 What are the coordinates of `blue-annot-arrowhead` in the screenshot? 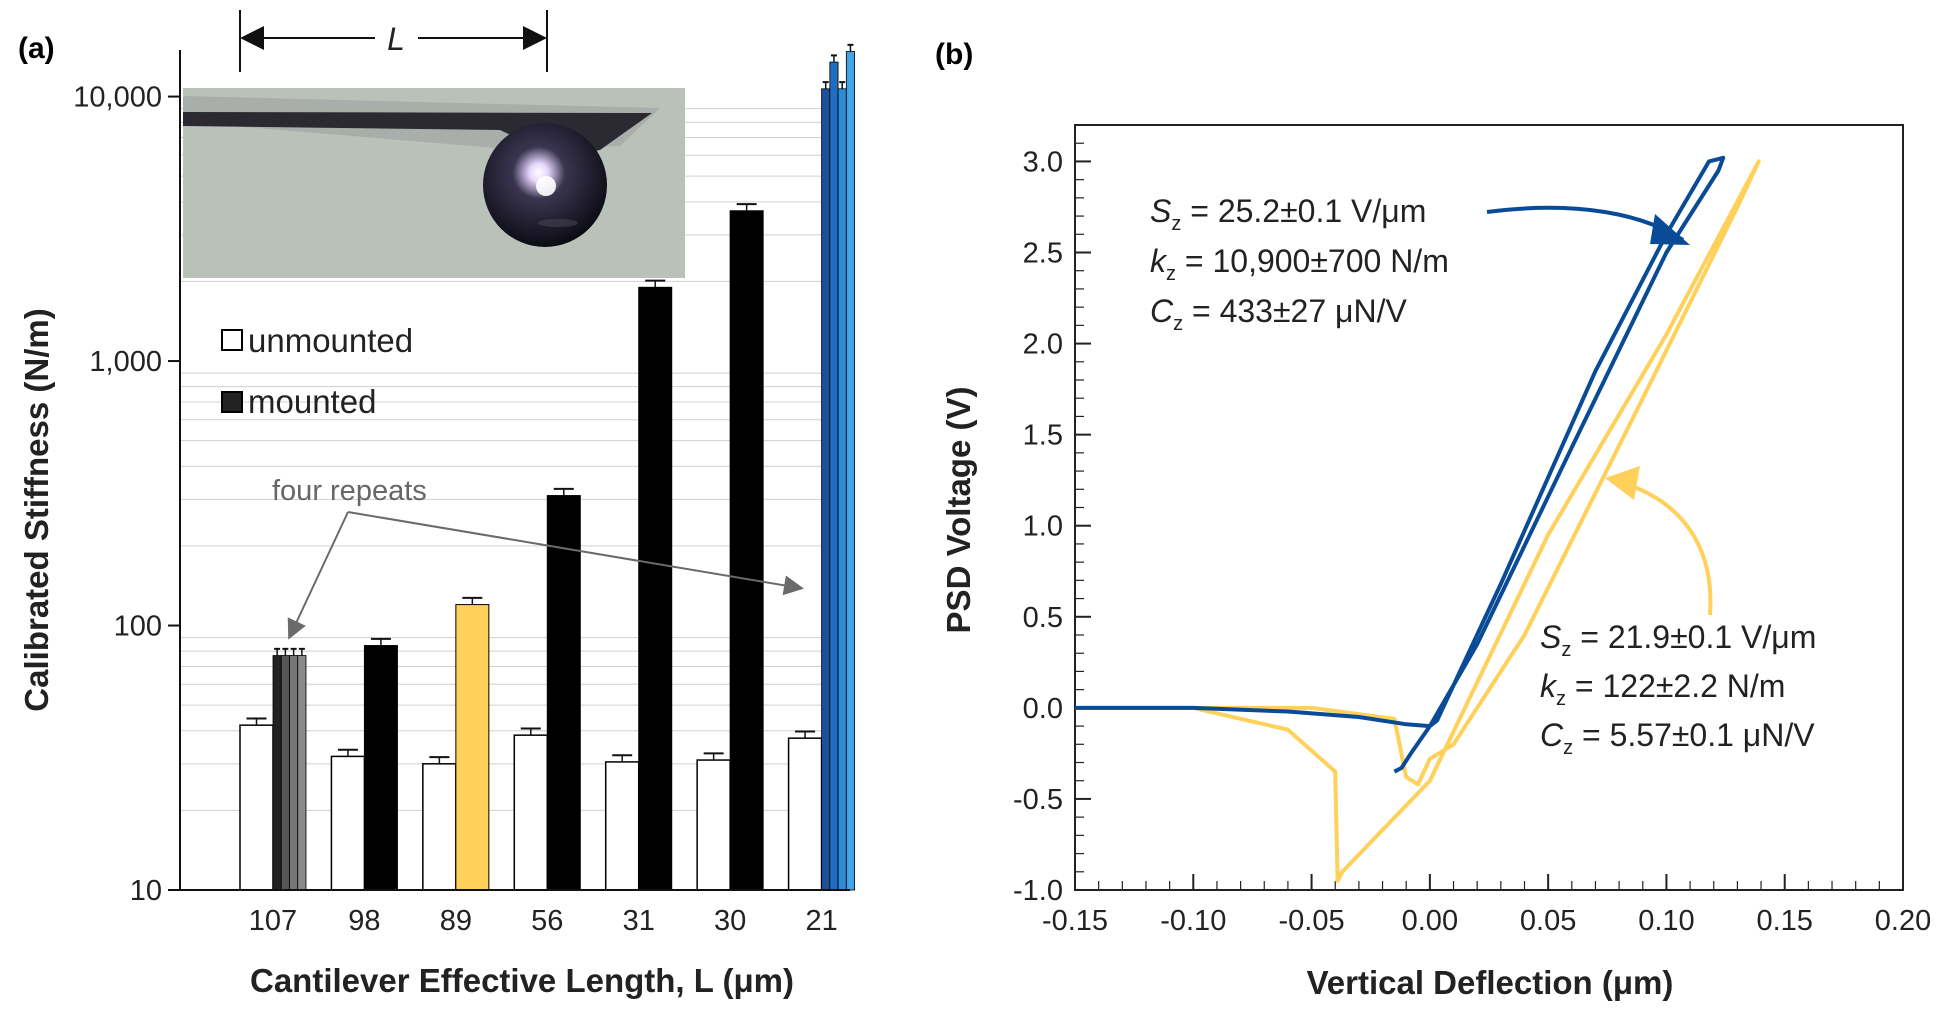 It's located at (1670, 229).